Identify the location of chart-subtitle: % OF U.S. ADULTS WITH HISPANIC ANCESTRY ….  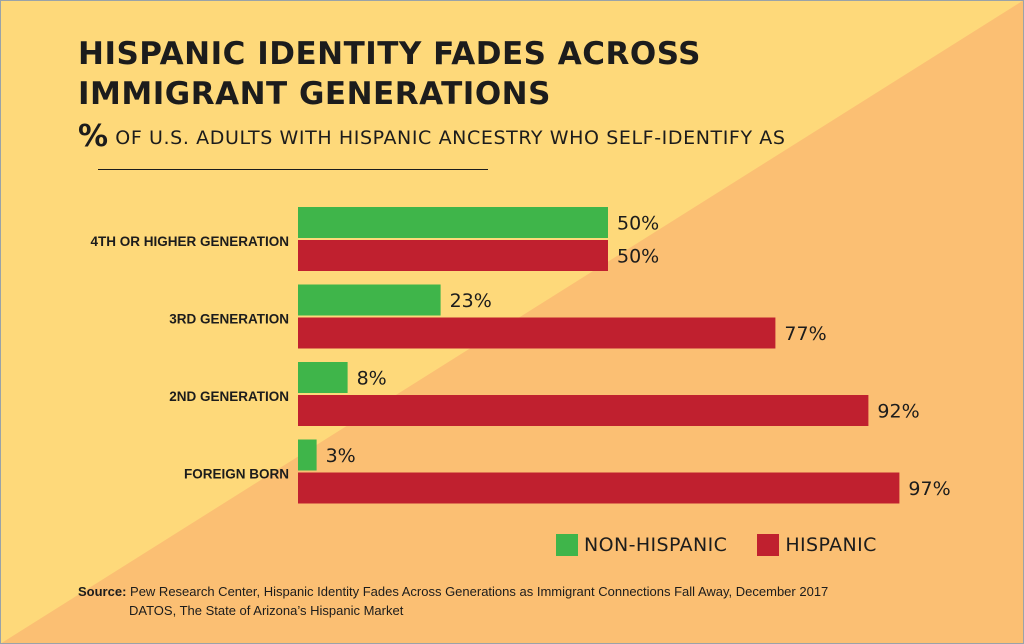
(498, 149).